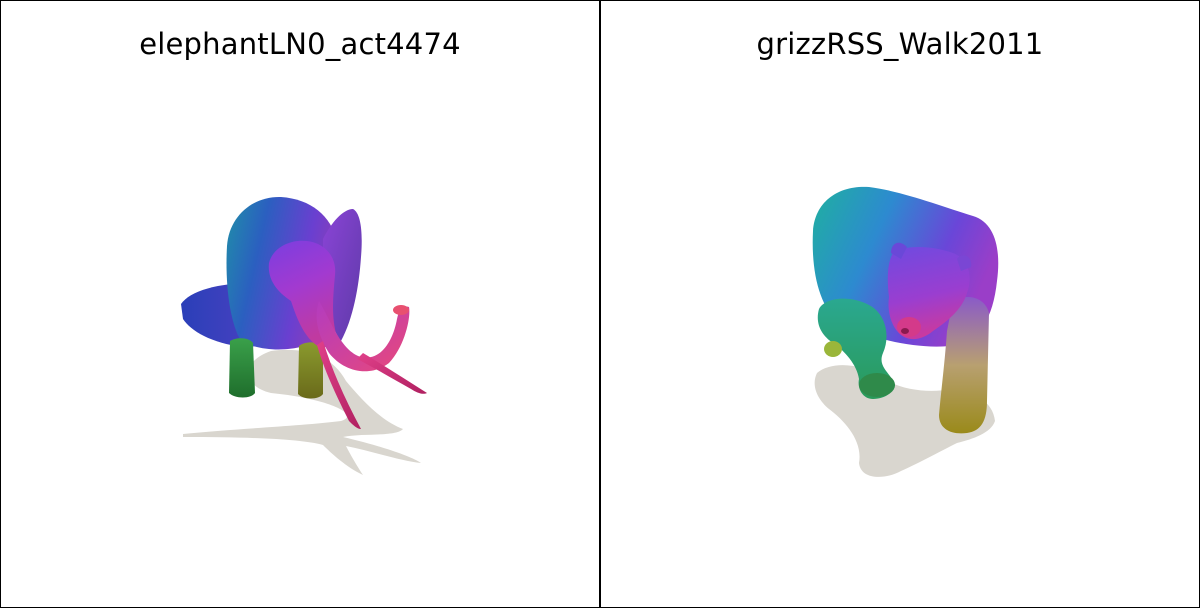 The width and height of the screenshot is (1200, 608). I want to click on bear-ear-right, so click(964, 263).